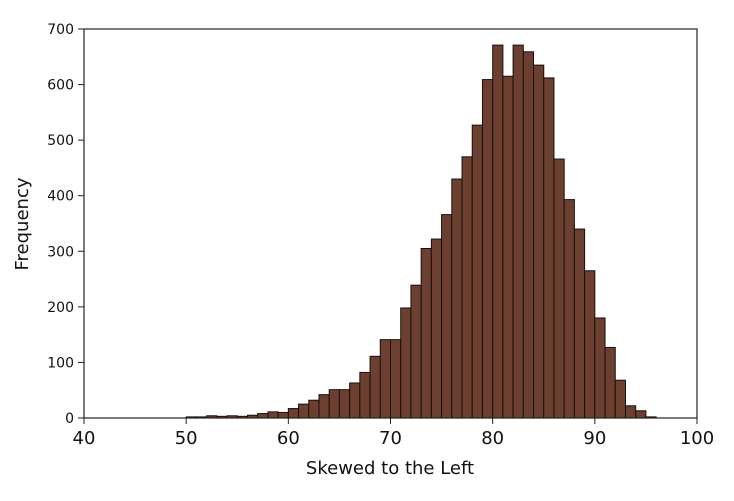 The width and height of the screenshot is (734, 501). Describe the element at coordinates (390, 468) in the screenshot. I see `x-axis-title: Skewed to the Left` at that location.